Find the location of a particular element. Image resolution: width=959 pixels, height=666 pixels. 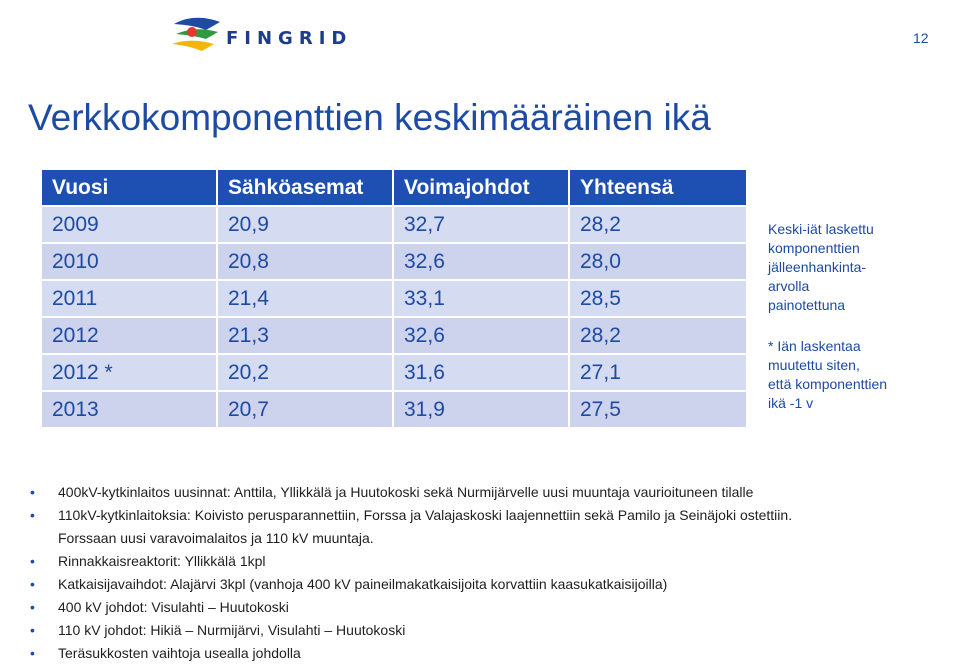

table-row: 2011 21,4 33,1 28,5 is located at coordinates (394, 298).